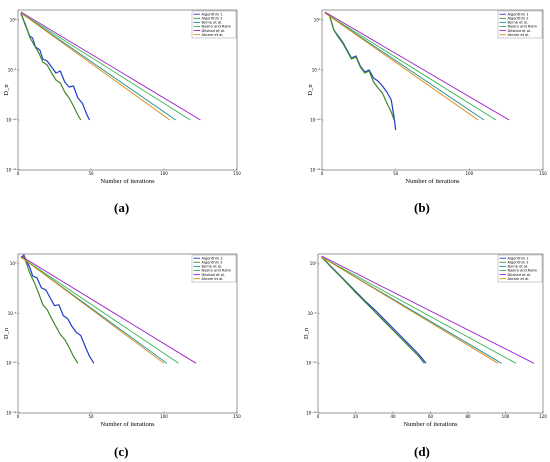  Describe the element at coordinates (356, 416) in the screenshot. I see `x-tick-label: 20` at that location.